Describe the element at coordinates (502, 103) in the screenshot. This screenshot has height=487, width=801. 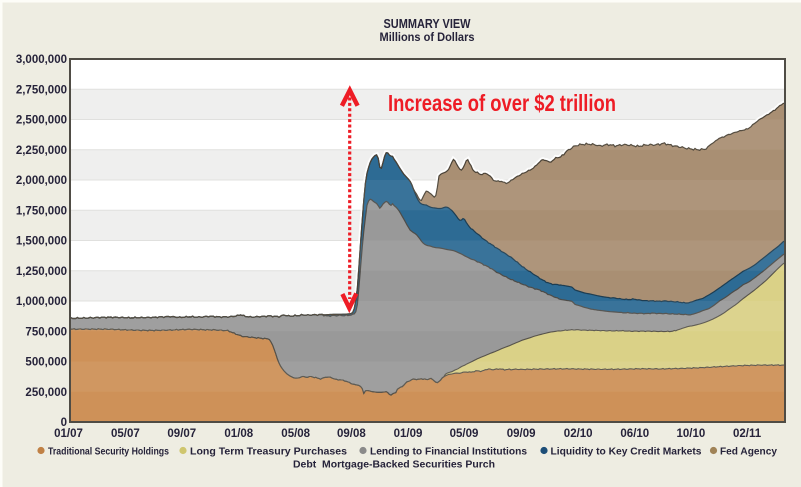
I see `svg-text: Increase of over $2 trillion` at that location.